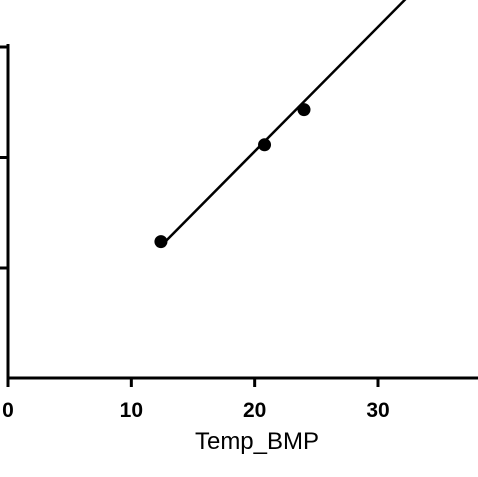 The image size is (478, 477). Describe the element at coordinates (257, 441) in the screenshot. I see `x-axis-title: Temp_BMP` at that location.